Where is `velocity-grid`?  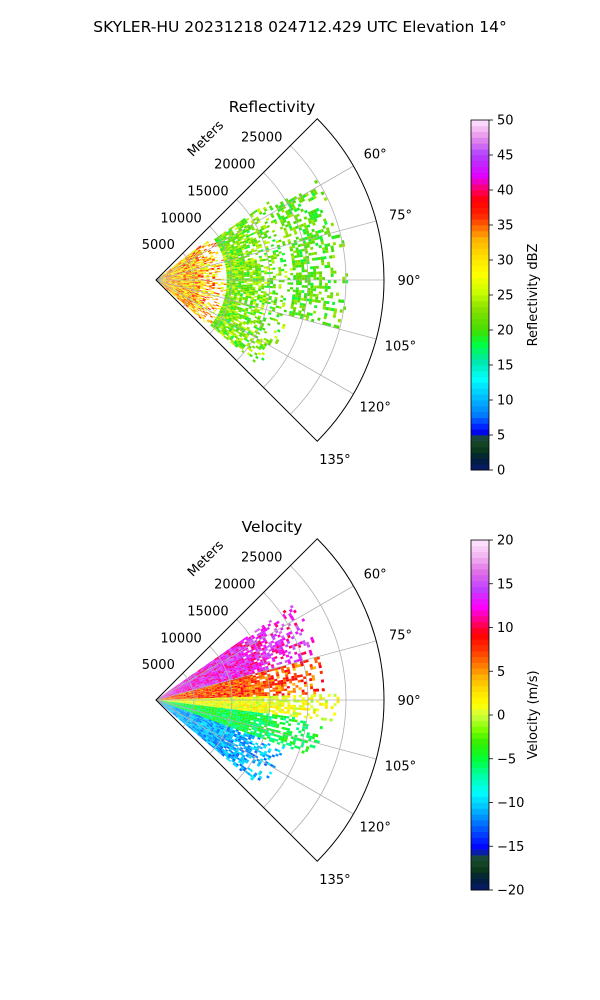
velocity-grid is located at coordinates (269, 700).